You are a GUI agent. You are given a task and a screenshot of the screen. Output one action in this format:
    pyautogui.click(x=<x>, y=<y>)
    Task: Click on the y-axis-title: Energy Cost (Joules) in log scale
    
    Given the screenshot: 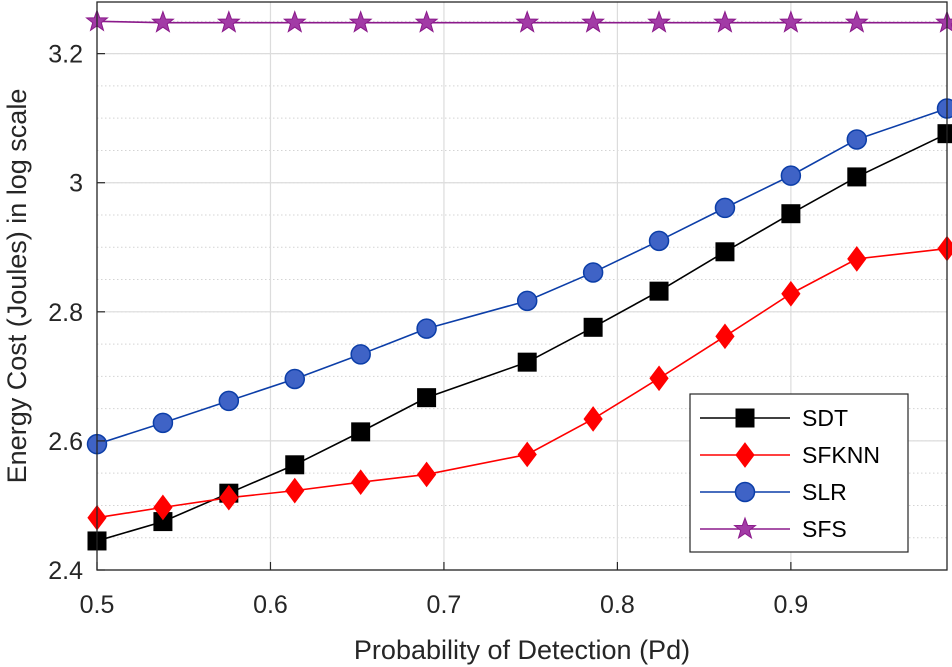 What is the action you would take?
    pyautogui.click(x=17, y=286)
    